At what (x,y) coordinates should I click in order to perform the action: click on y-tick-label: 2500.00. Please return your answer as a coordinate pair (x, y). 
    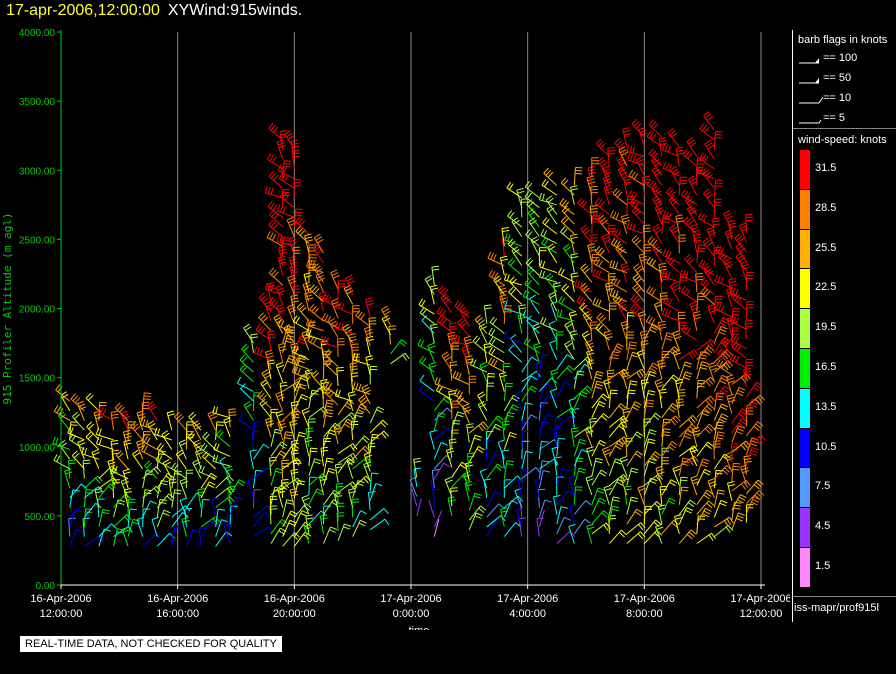
    Looking at the image, I should click on (37, 240).